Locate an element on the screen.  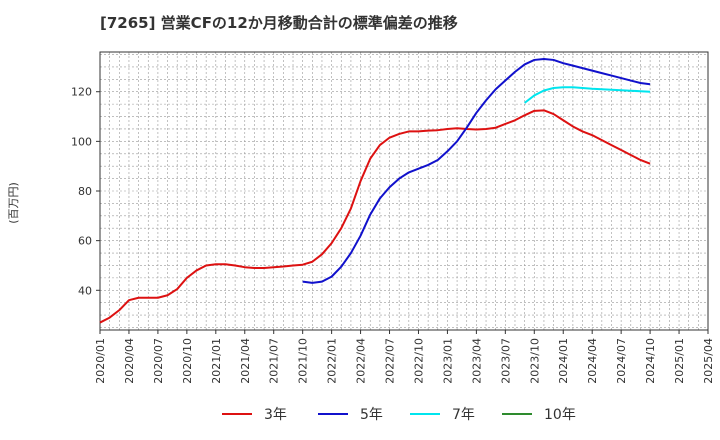
x-tick-label: 2021/04 is located at coordinates (245, 361).